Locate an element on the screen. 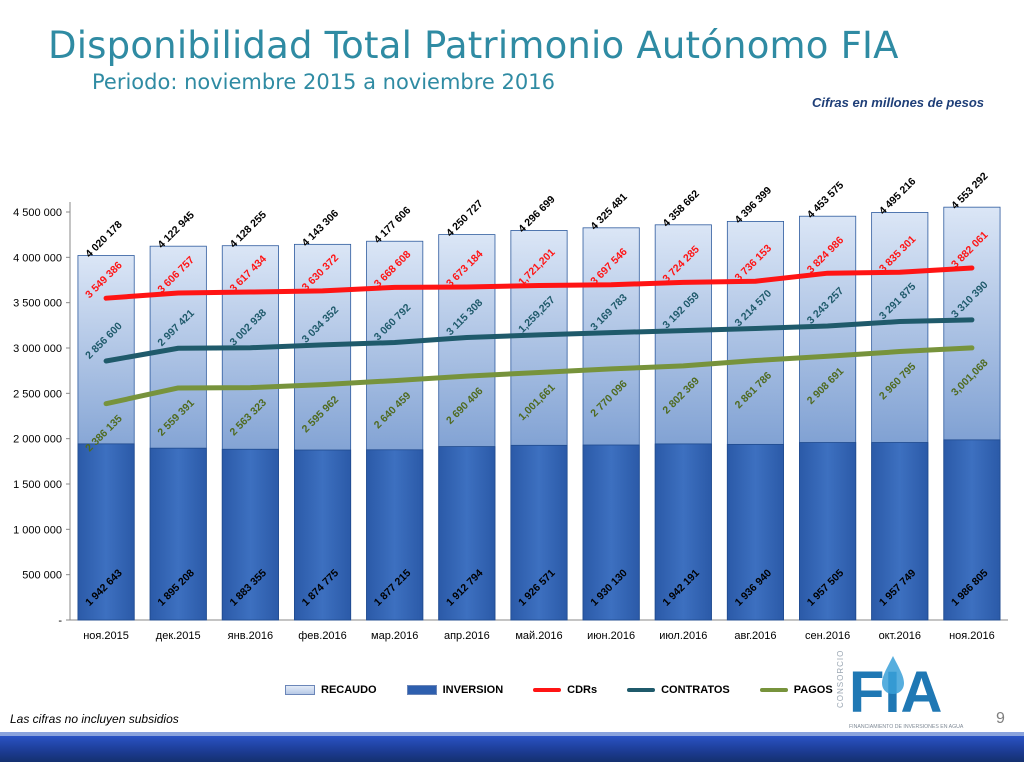 This screenshot has height=768, width=1024. page-subtitle: Periodo: noviembre 2015 a noviembre 2016 is located at coordinates (323, 82).